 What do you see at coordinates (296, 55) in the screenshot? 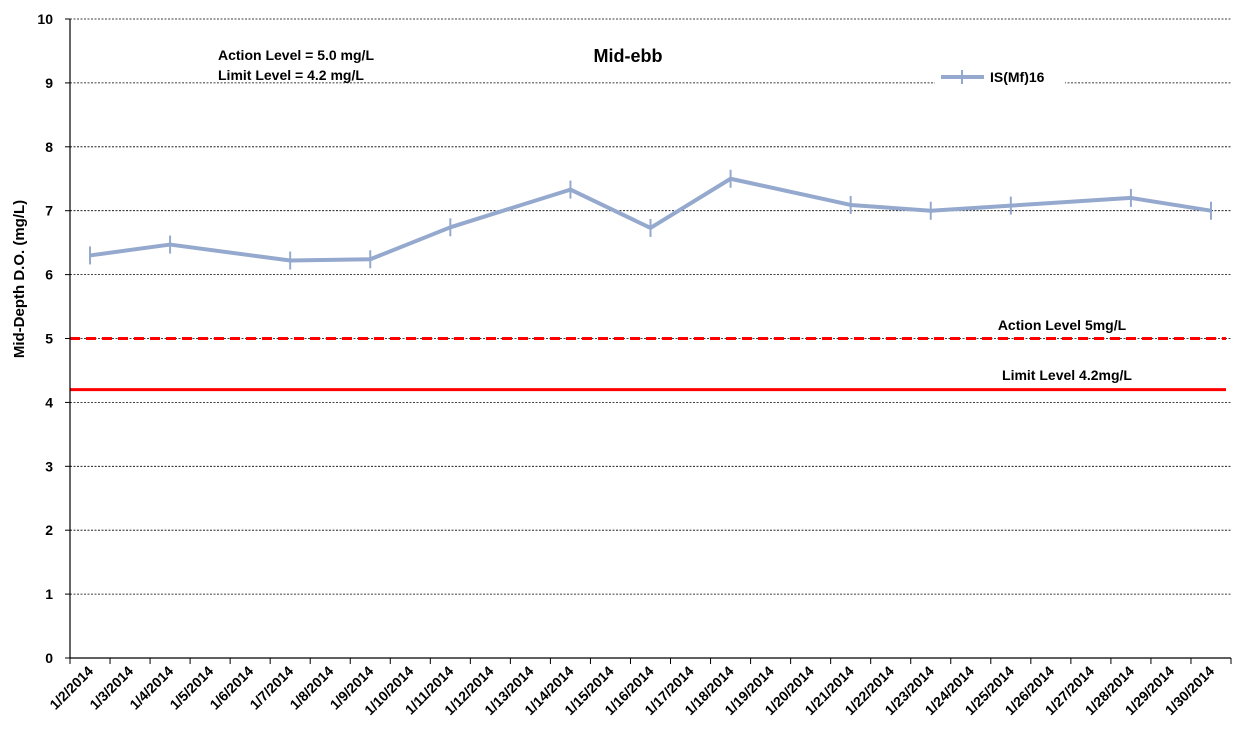
I see `annotation-action-level: Action Level = 5.0 mg/L` at bounding box center [296, 55].